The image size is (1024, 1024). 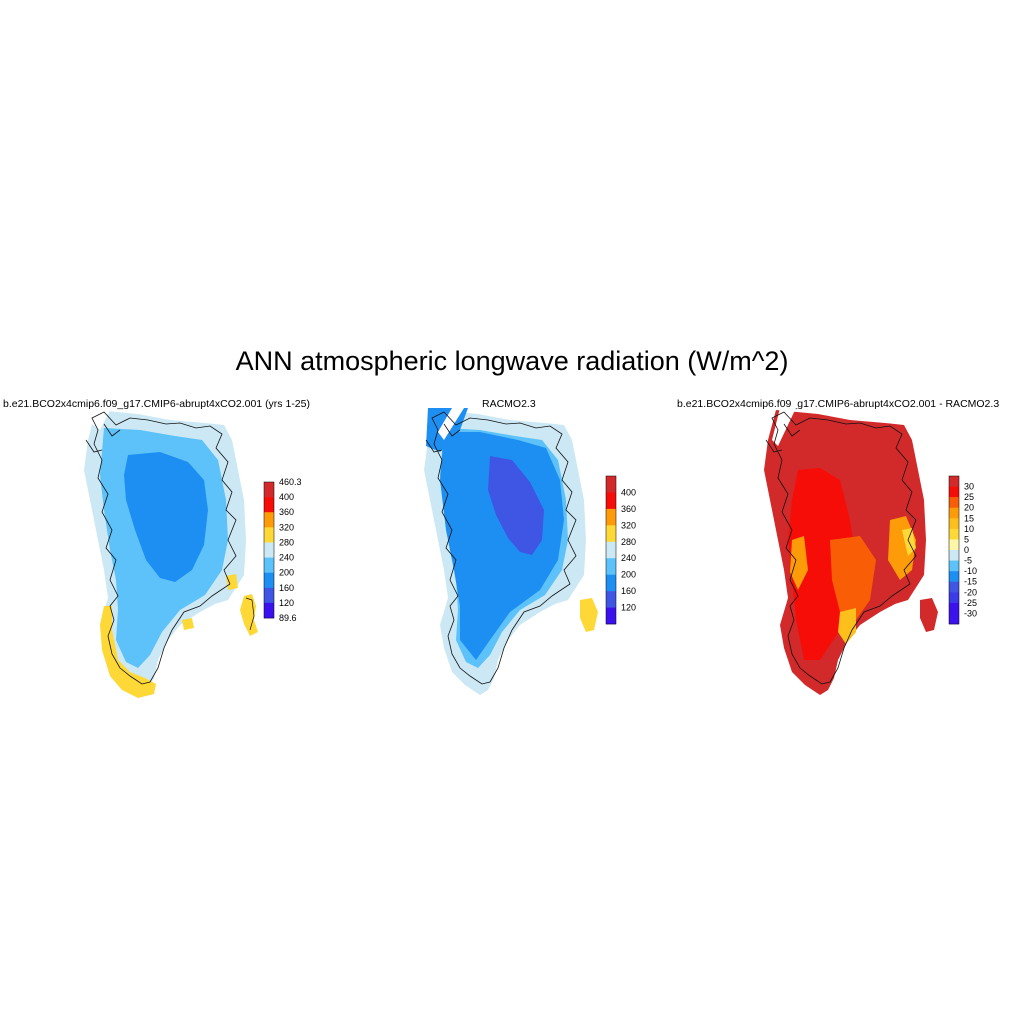 What do you see at coordinates (288, 618) in the screenshot?
I see `colorbar-bottom-label: 89.6` at bounding box center [288, 618].